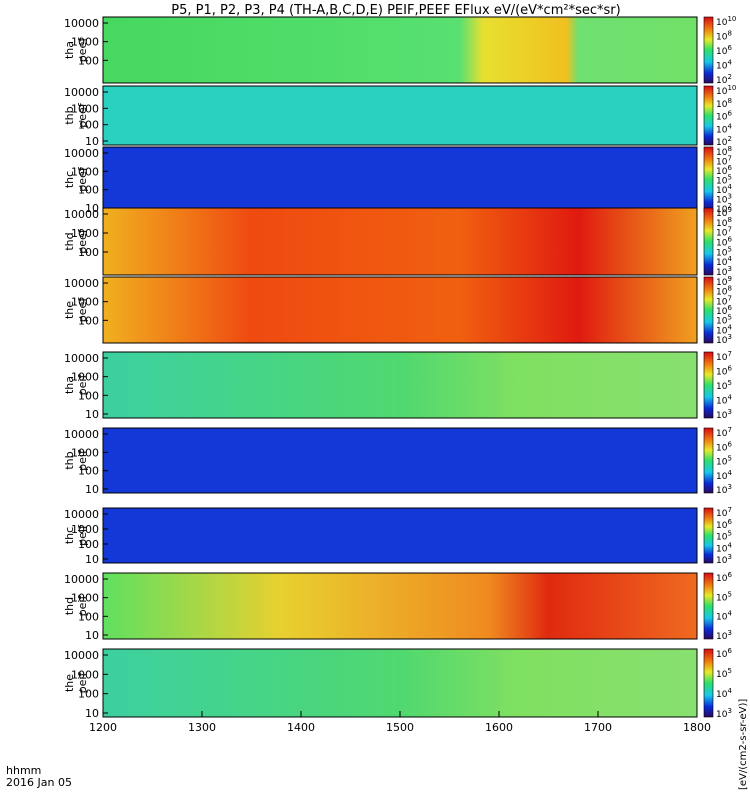 The width and height of the screenshot is (750, 804). Describe the element at coordinates (69, 606) in the screenshot. I see `panel-probe-label: thd` at that location.